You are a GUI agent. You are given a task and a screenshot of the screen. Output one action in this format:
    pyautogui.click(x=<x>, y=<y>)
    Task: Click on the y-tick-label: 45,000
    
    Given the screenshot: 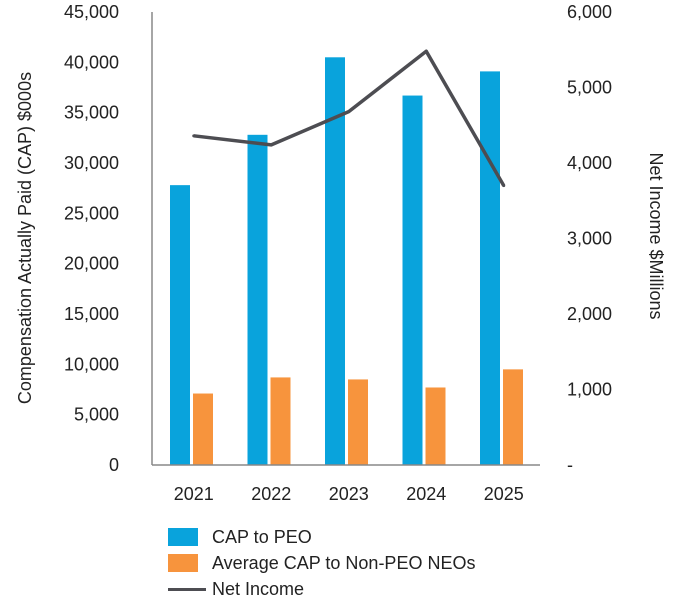 What is the action you would take?
    pyautogui.click(x=91, y=12)
    